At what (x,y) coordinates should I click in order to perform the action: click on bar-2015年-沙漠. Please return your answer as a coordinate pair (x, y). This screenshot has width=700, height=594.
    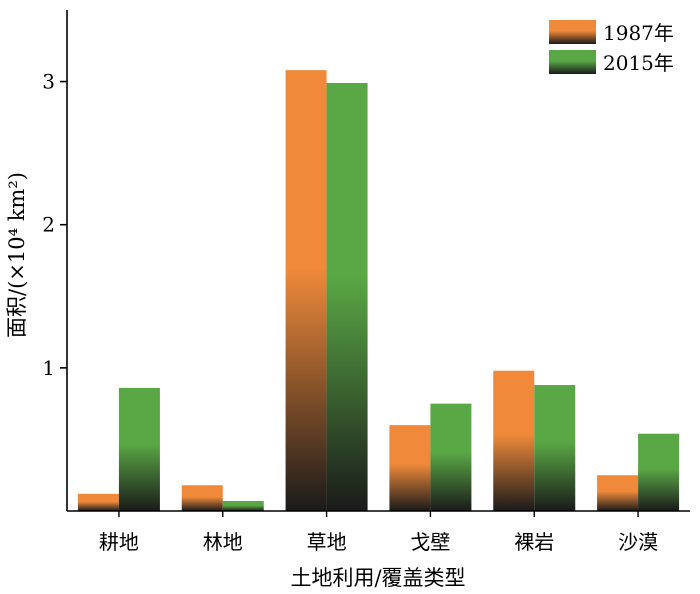
    Looking at the image, I should click on (659, 472).